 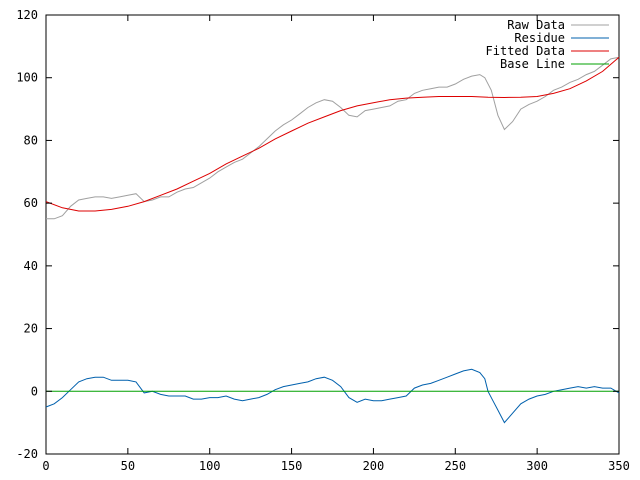 I want to click on x-tick-label: 350, so click(x=619, y=466).